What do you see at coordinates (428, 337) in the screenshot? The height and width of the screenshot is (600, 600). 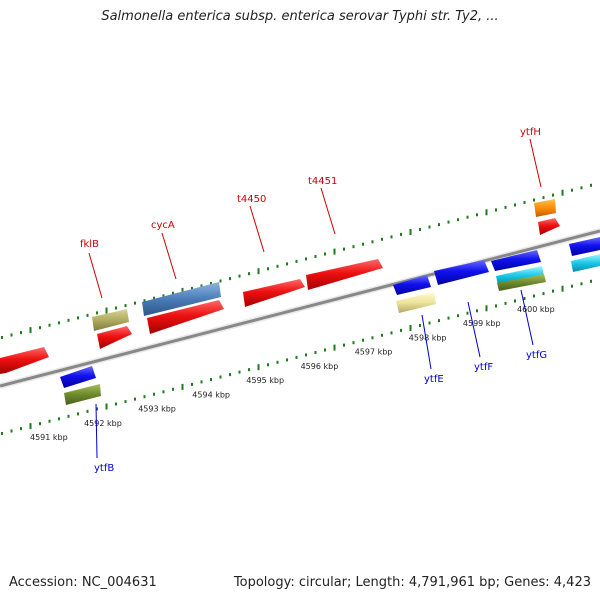 I see `scale-tick-label: 4598 kbp` at bounding box center [428, 337].